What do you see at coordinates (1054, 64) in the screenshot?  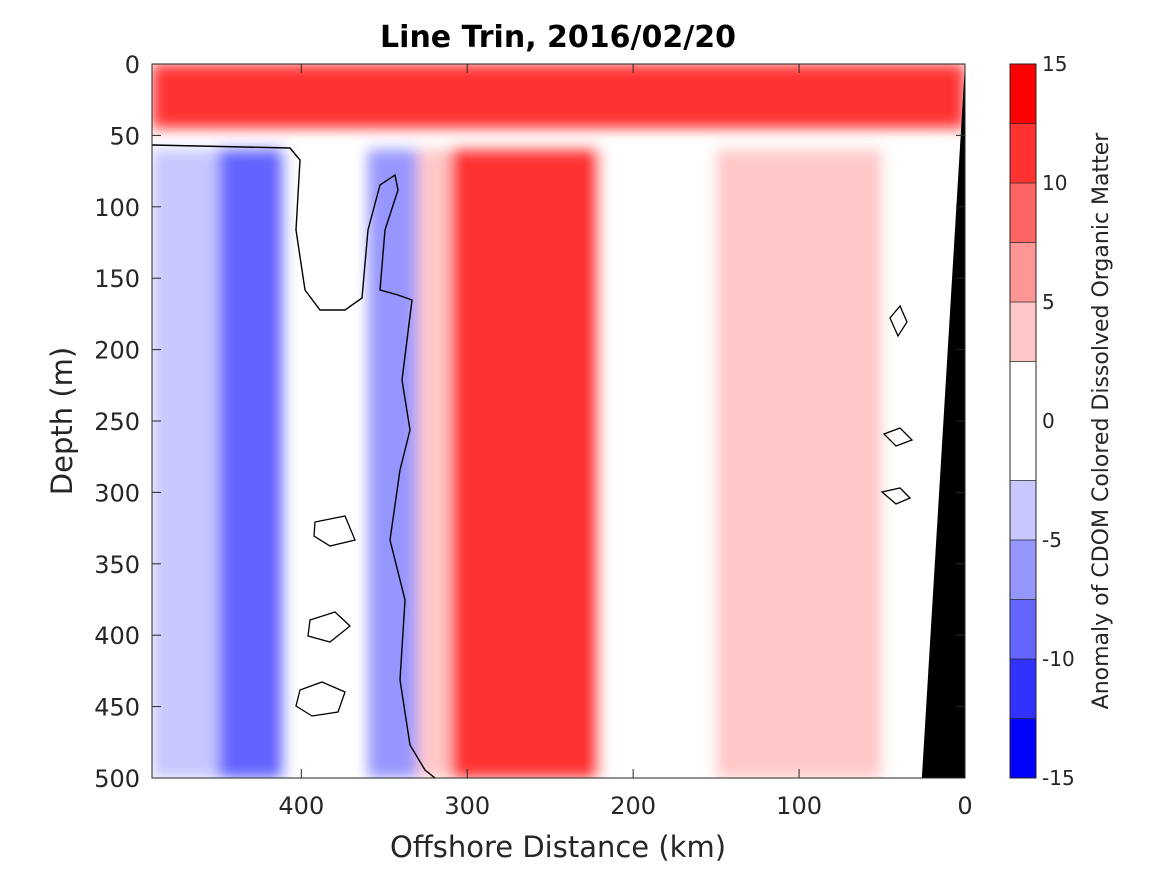 I see `colorbar-tick-label: 15` at bounding box center [1054, 64].